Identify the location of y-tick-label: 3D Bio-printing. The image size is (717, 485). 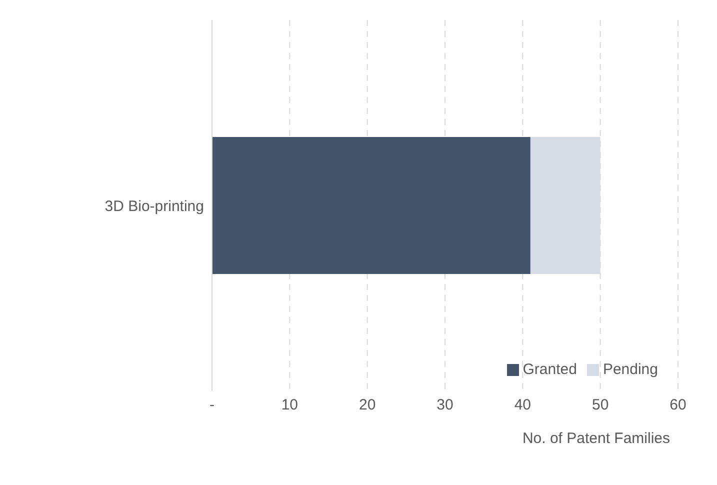
(154, 206).